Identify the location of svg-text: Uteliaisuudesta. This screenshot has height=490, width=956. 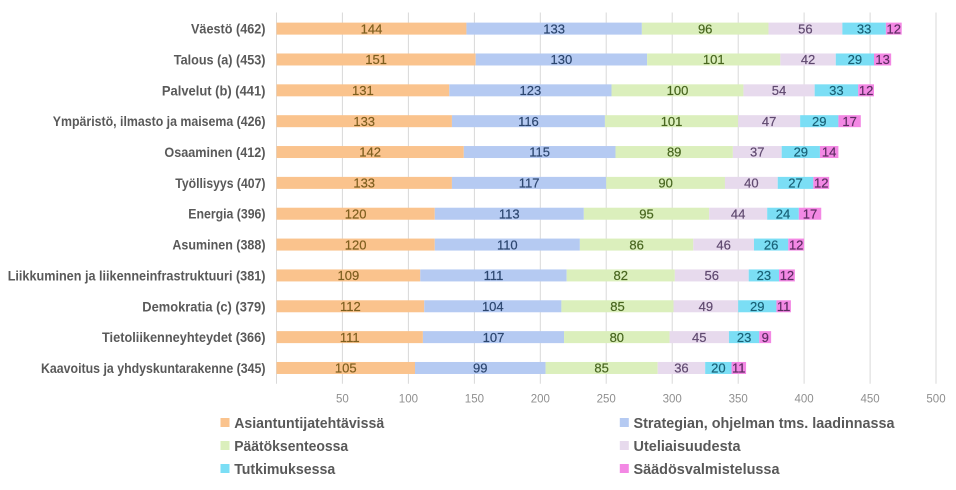
(688, 446).